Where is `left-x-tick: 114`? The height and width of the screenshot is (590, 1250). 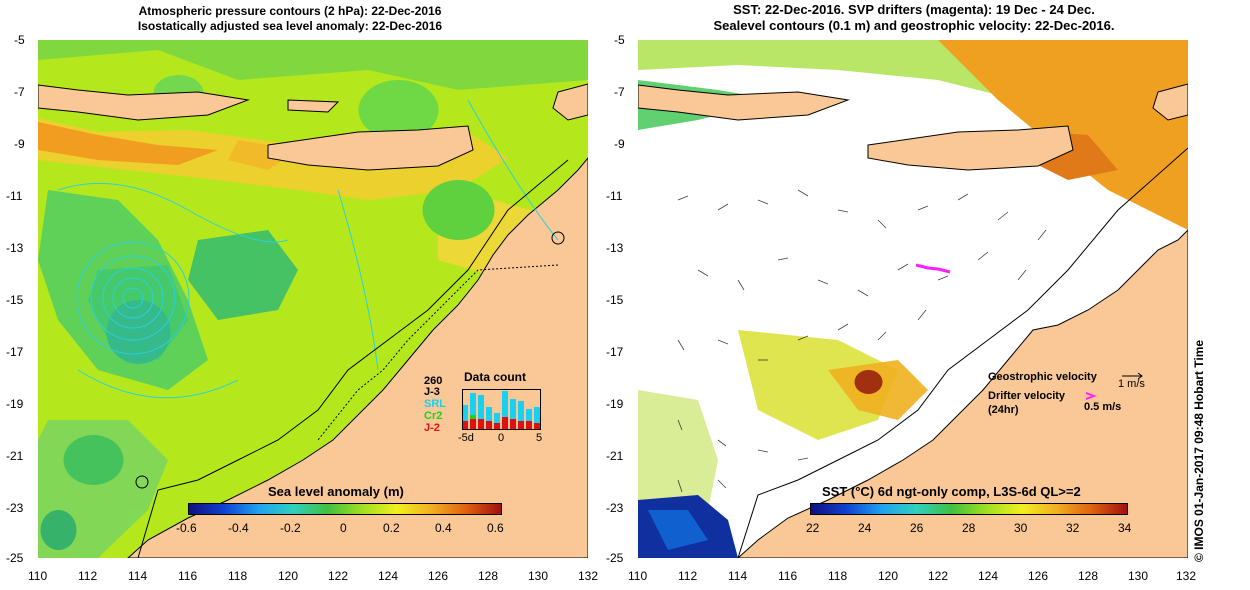 left-x-tick: 114 is located at coordinates (138, 576).